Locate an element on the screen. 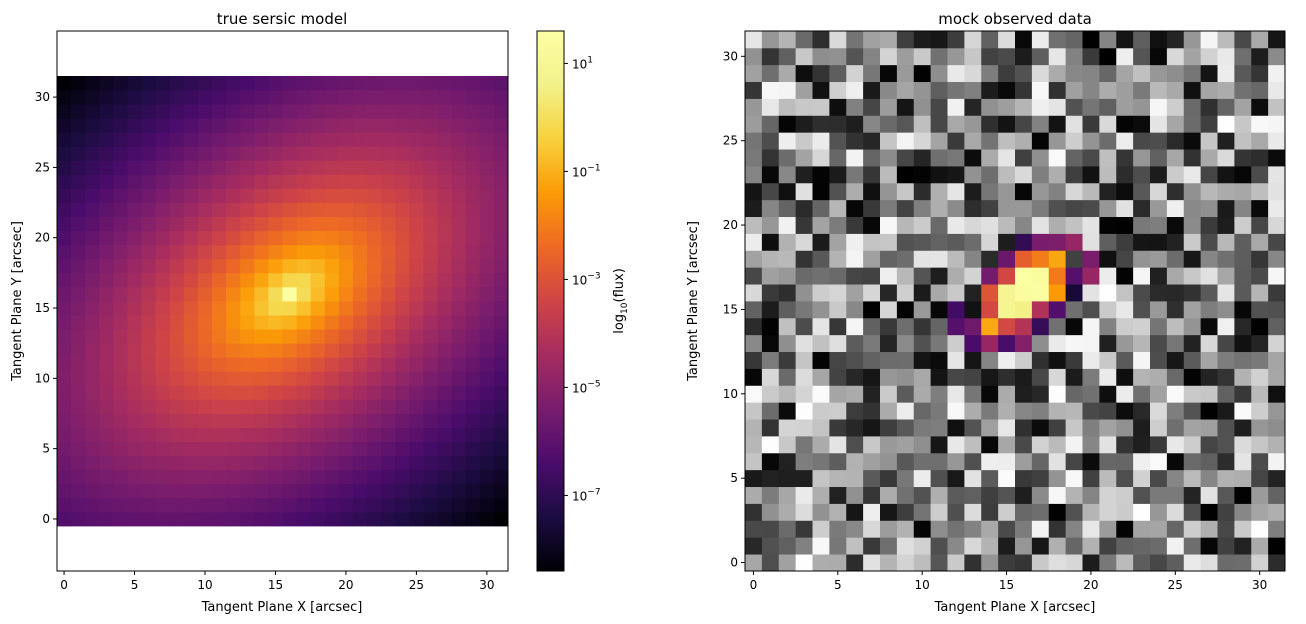 The image size is (1306, 624). y-tick-label: 30 is located at coordinates (730, 56).